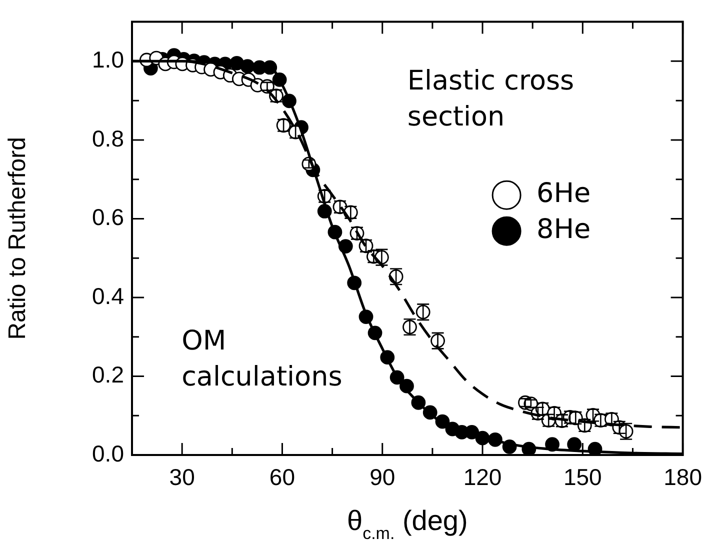  I want to click on x-tick-label: 90, so click(383, 477).